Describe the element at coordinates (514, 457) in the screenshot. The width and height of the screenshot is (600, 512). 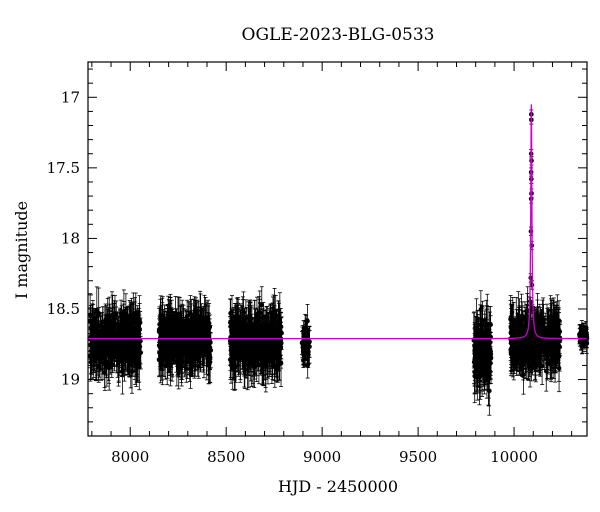
I see `x-tick-label: 10000` at that location.